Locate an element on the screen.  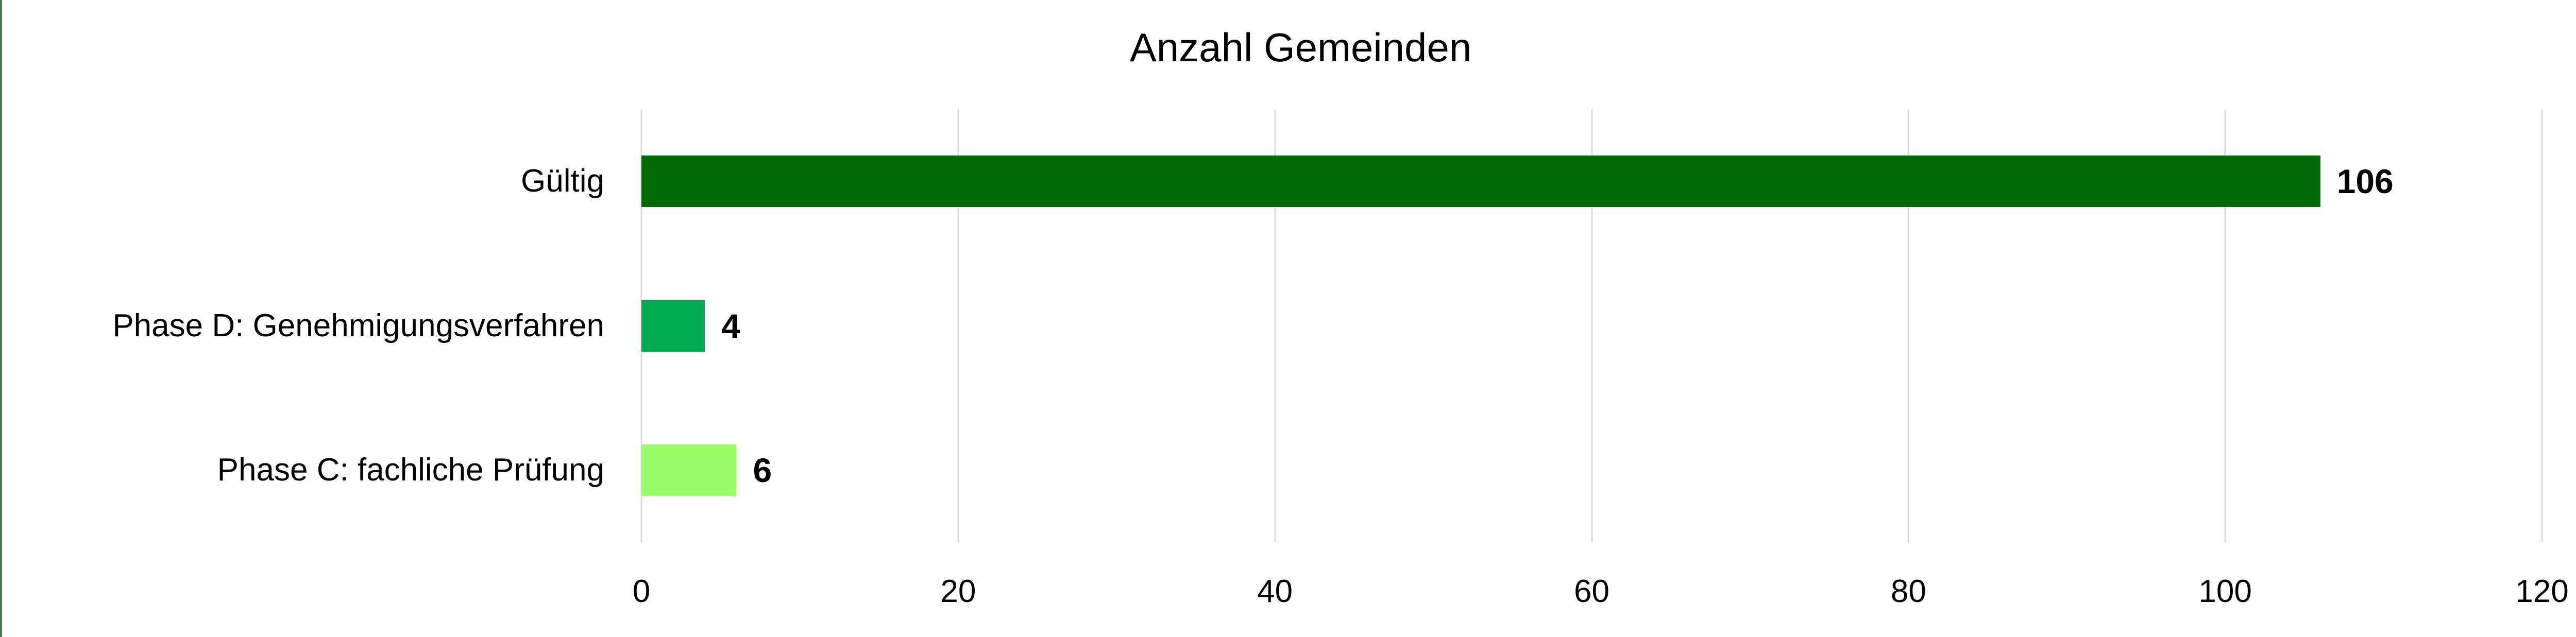
x-tick-label-60: 60 is located at coordinates (1591, 591).